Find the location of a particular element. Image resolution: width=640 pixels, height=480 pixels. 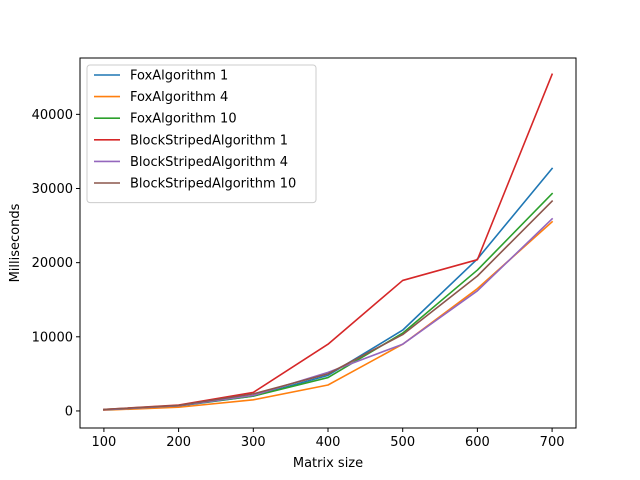

x-axis-label: Matrix size is located at coordinates (328, 463).